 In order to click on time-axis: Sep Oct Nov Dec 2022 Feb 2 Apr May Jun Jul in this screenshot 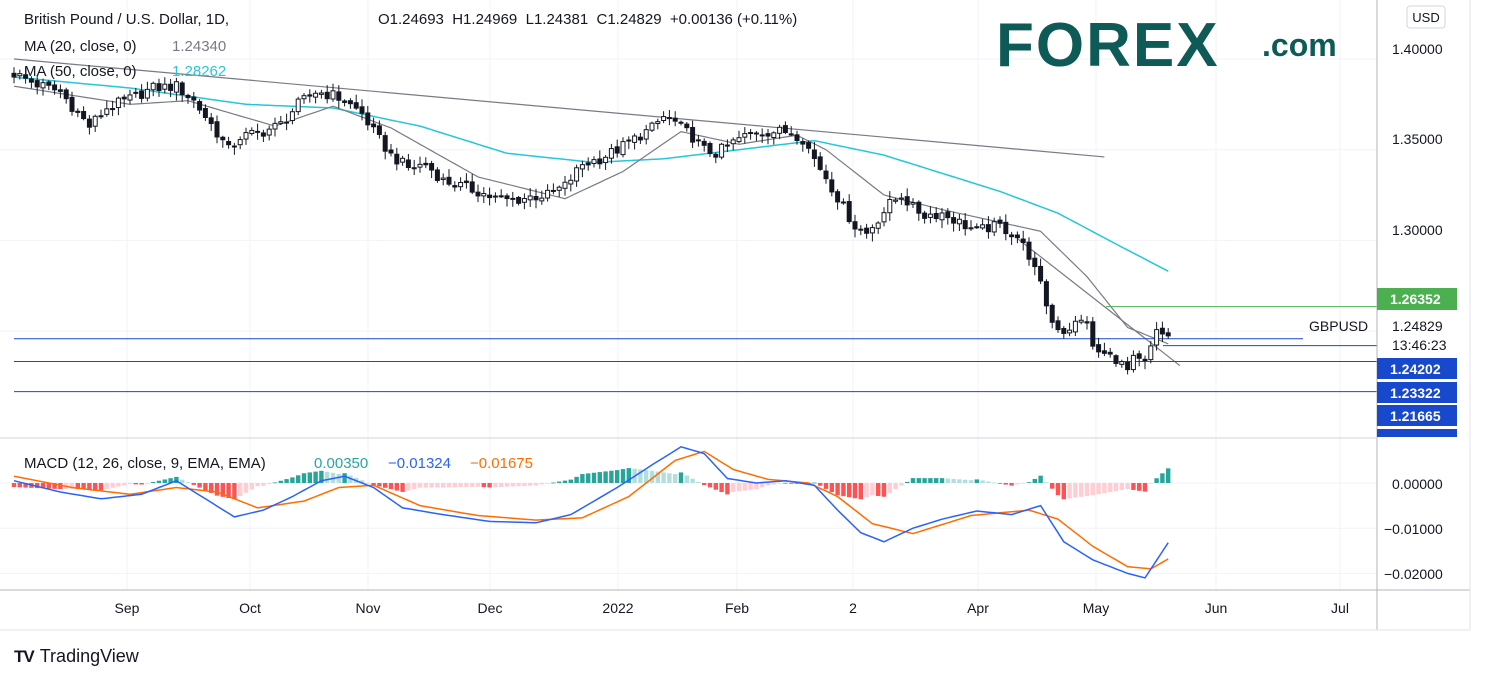, I will do `click(732, 608)`.